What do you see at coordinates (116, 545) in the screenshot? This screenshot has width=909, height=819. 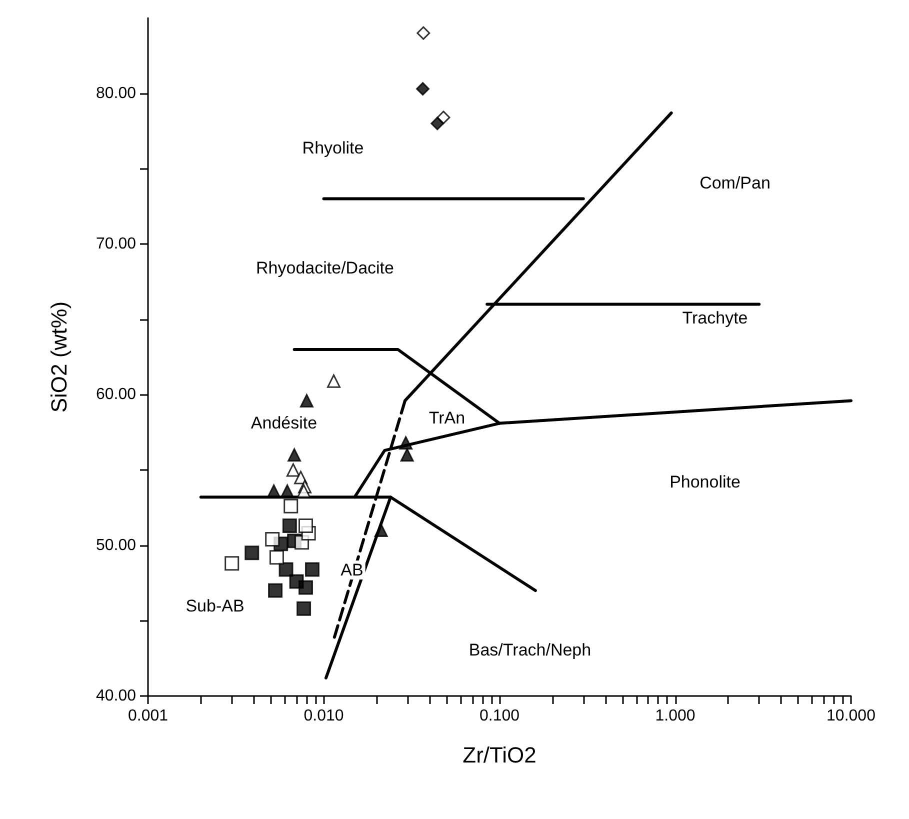 I see `y-tick-label: 50.00` at bounding box center [116, 545].